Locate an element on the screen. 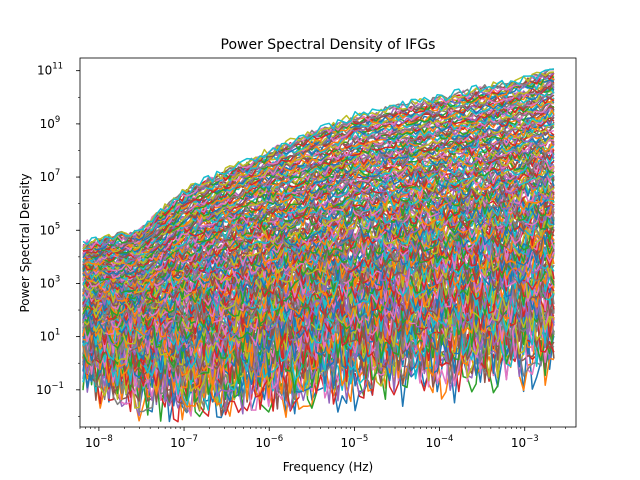 The image size is (640, 480). x-tick-label: 10⁻⁷ is located at coordinates (184, 442).